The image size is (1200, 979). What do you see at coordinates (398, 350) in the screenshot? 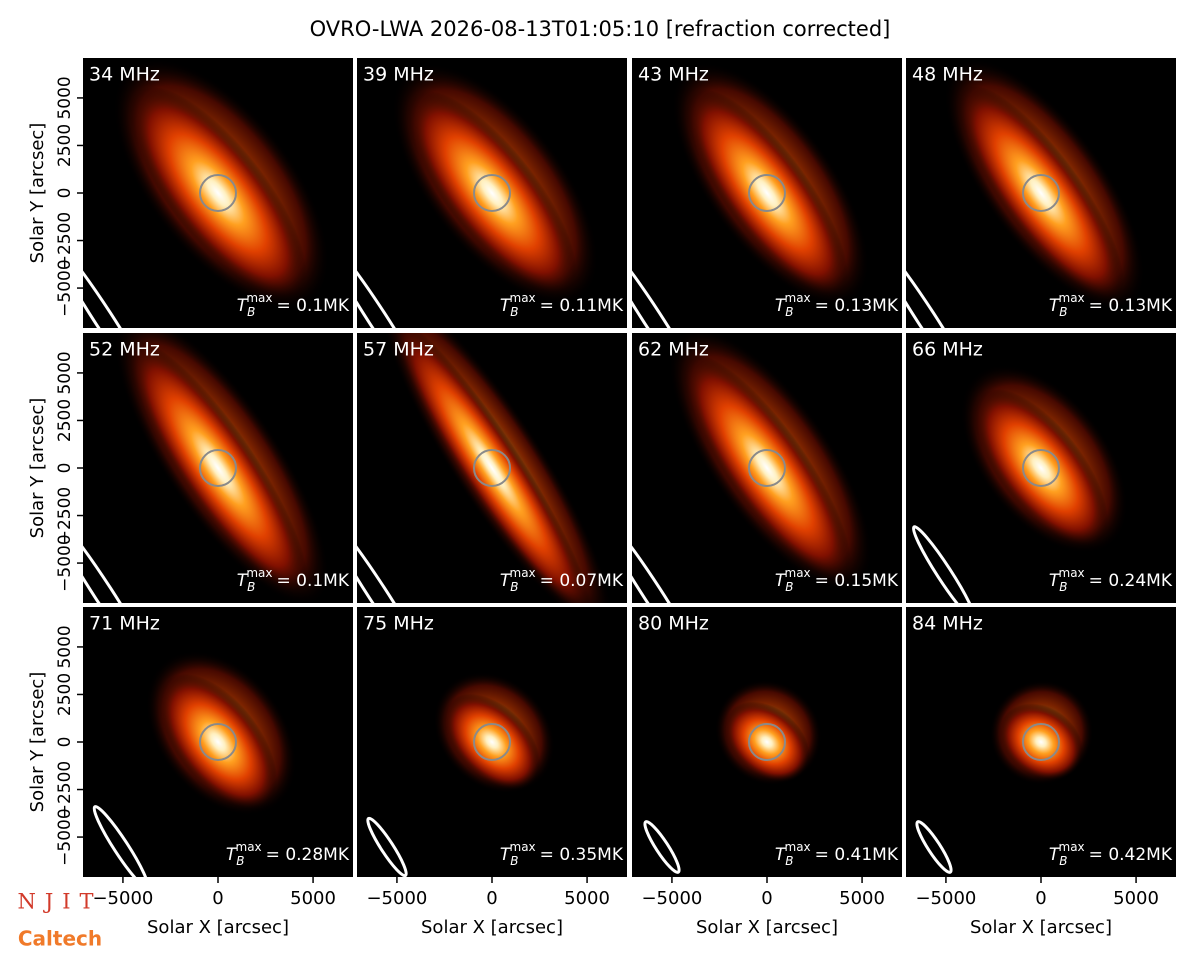
I see `panel-title: 57 MHz` at bounding box center [398, 350].